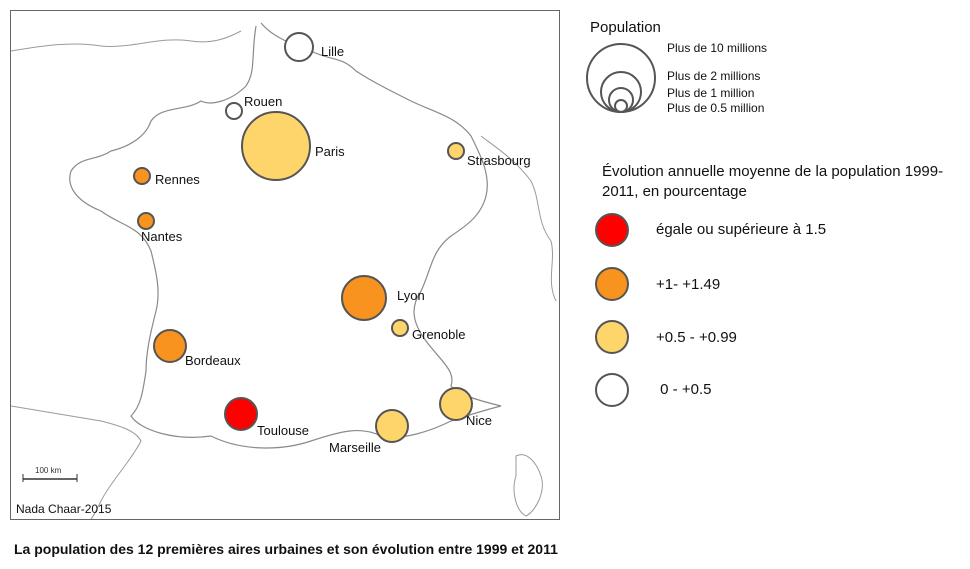 The image size is (970, 569). I want to click on legend-swatch-high, so click(612, 230).